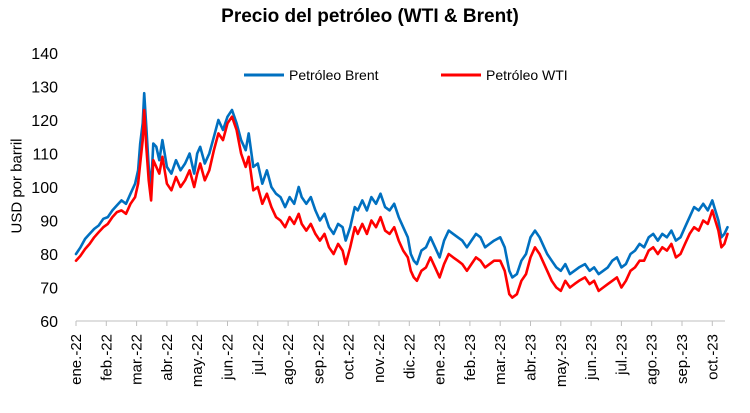 This screenshot has height=413, width=750. What do you see at coordinates (379, 358) in the screenshot?
I see `x-tick-label: nov.-22` at bounding box center [379, 358].